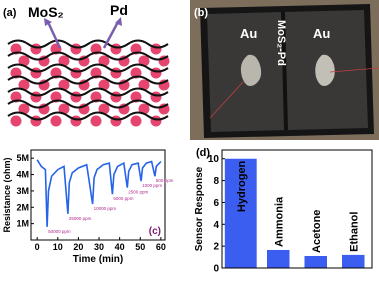  I want to click on channel-label: MoS₂-Pd, so click(281, 43).